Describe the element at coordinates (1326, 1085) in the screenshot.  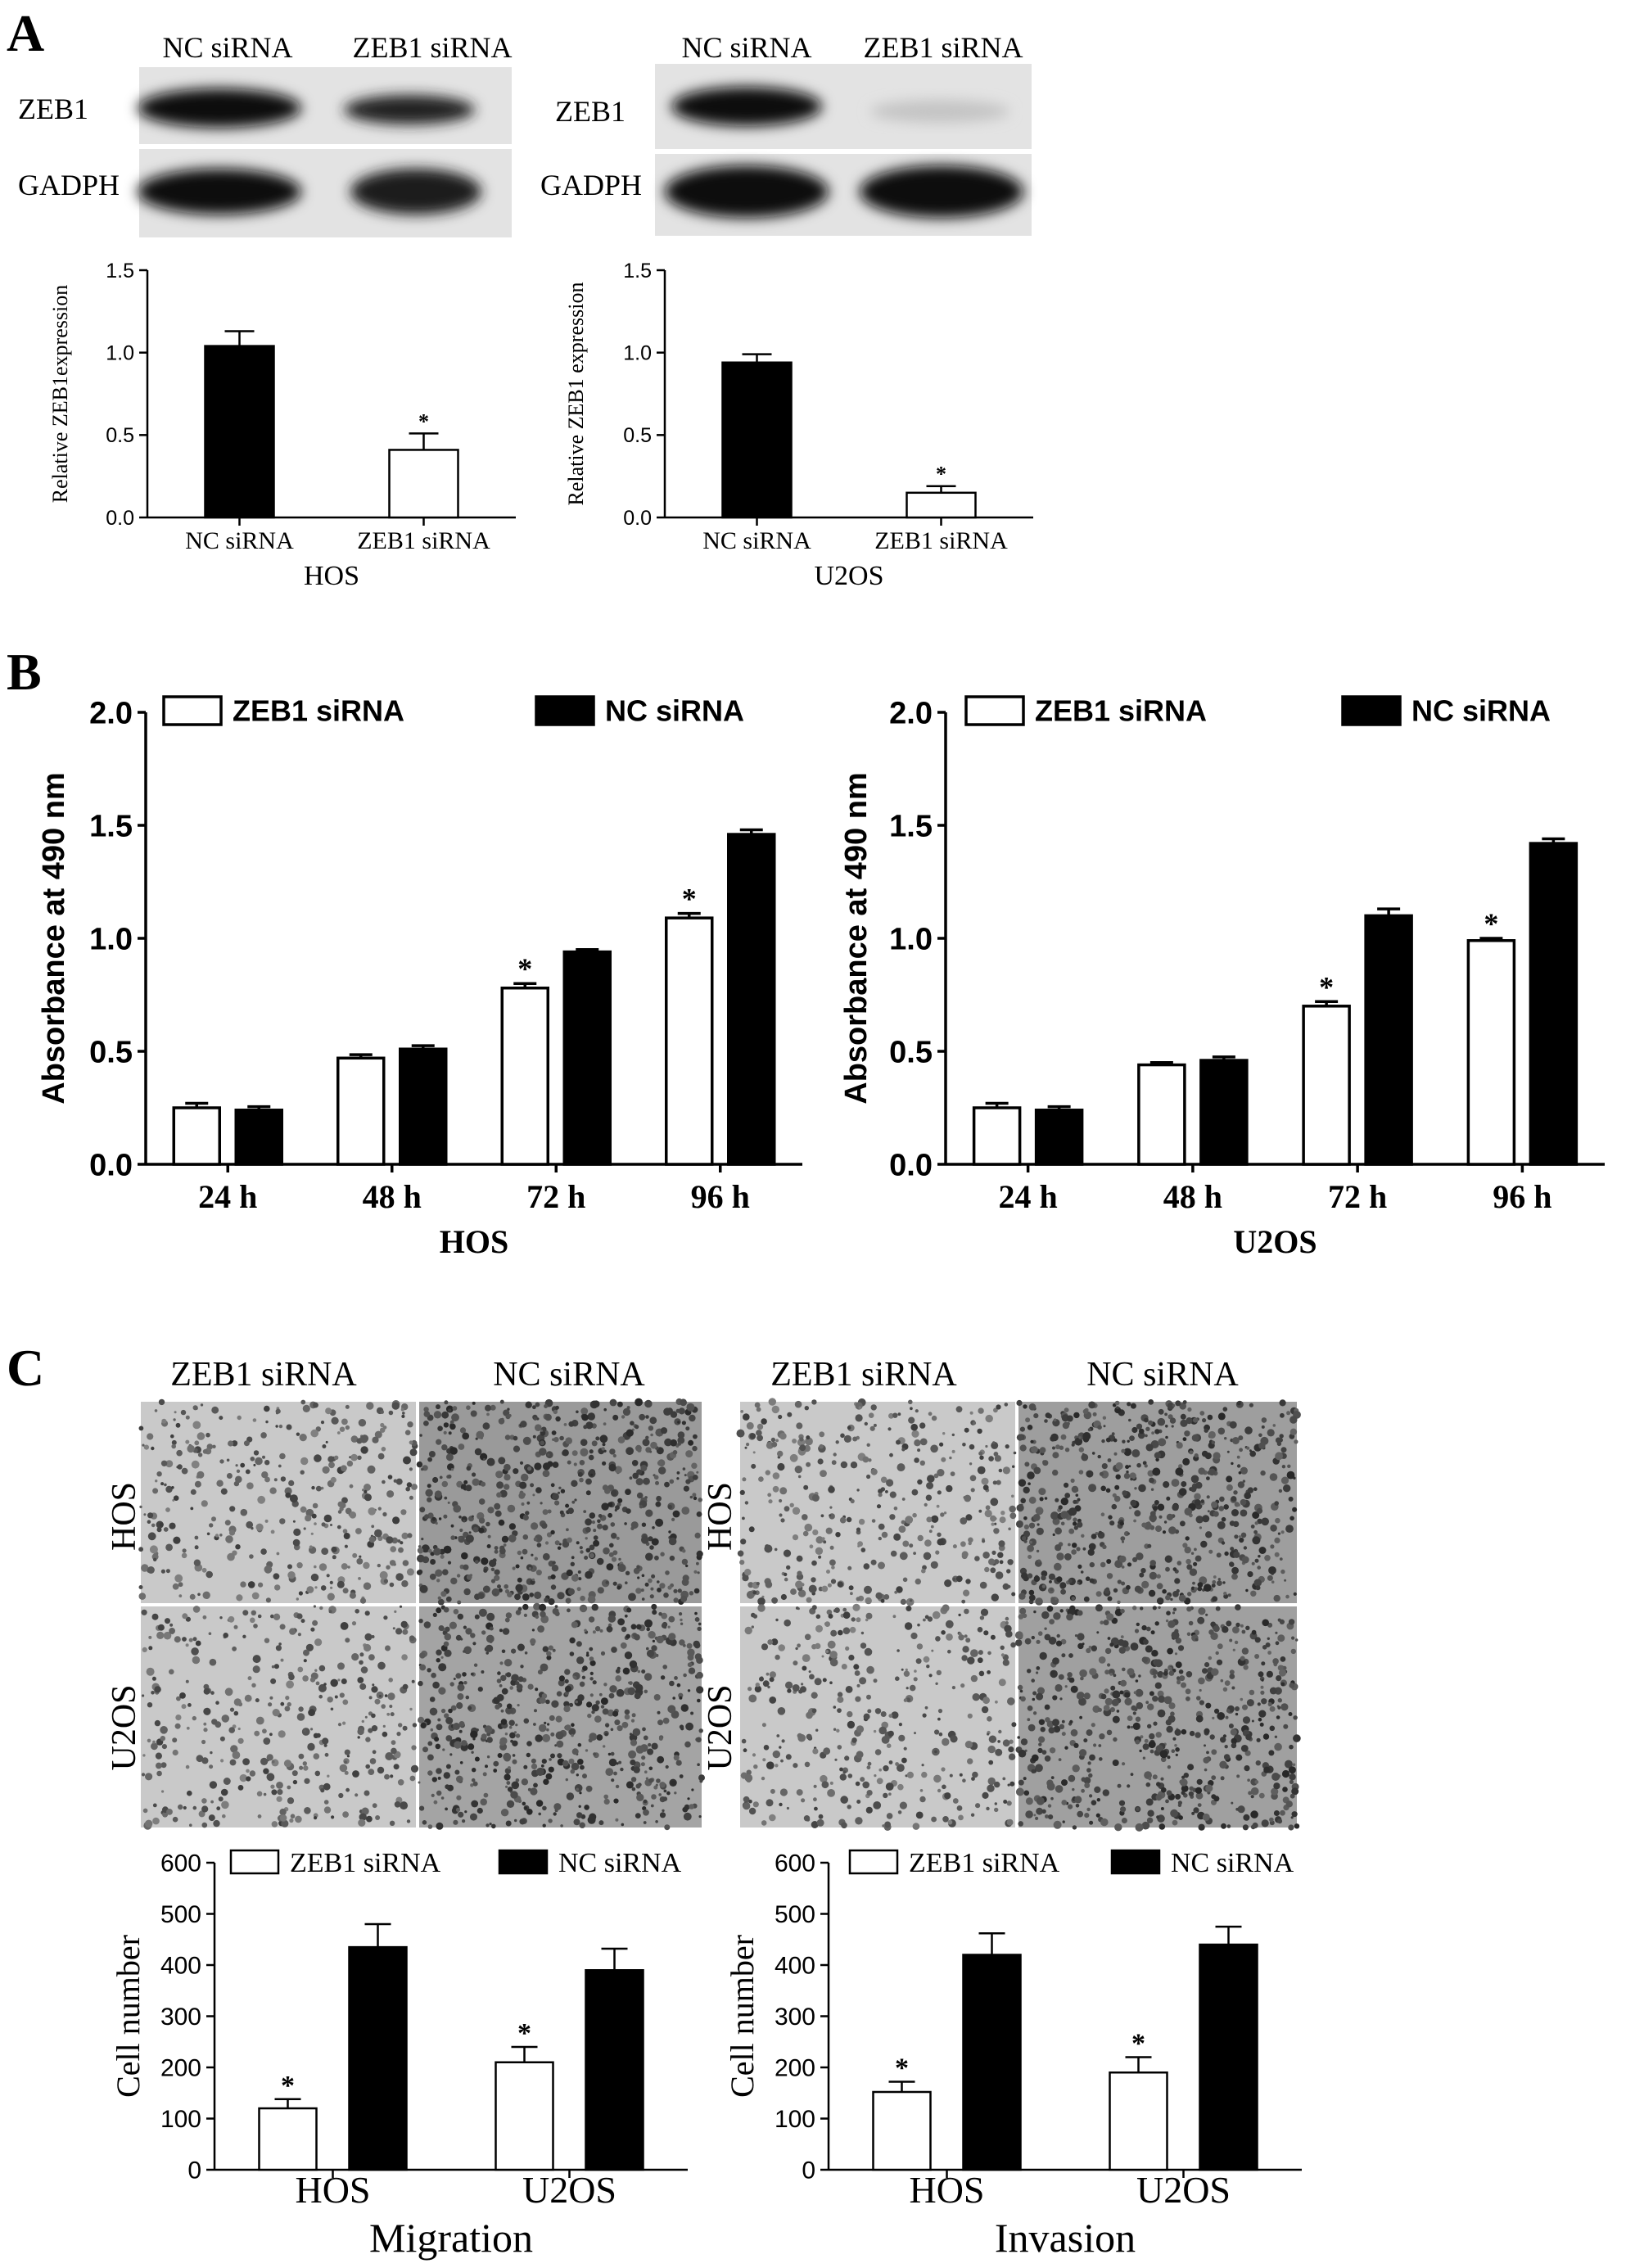
I see `bar` at that location.